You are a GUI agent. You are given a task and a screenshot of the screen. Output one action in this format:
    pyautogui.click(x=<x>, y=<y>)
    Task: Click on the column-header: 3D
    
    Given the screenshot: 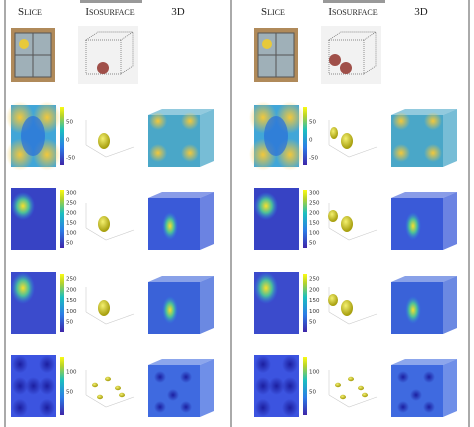 What is the action you would take?
    pyautogui.click(x=421, y=12)
    